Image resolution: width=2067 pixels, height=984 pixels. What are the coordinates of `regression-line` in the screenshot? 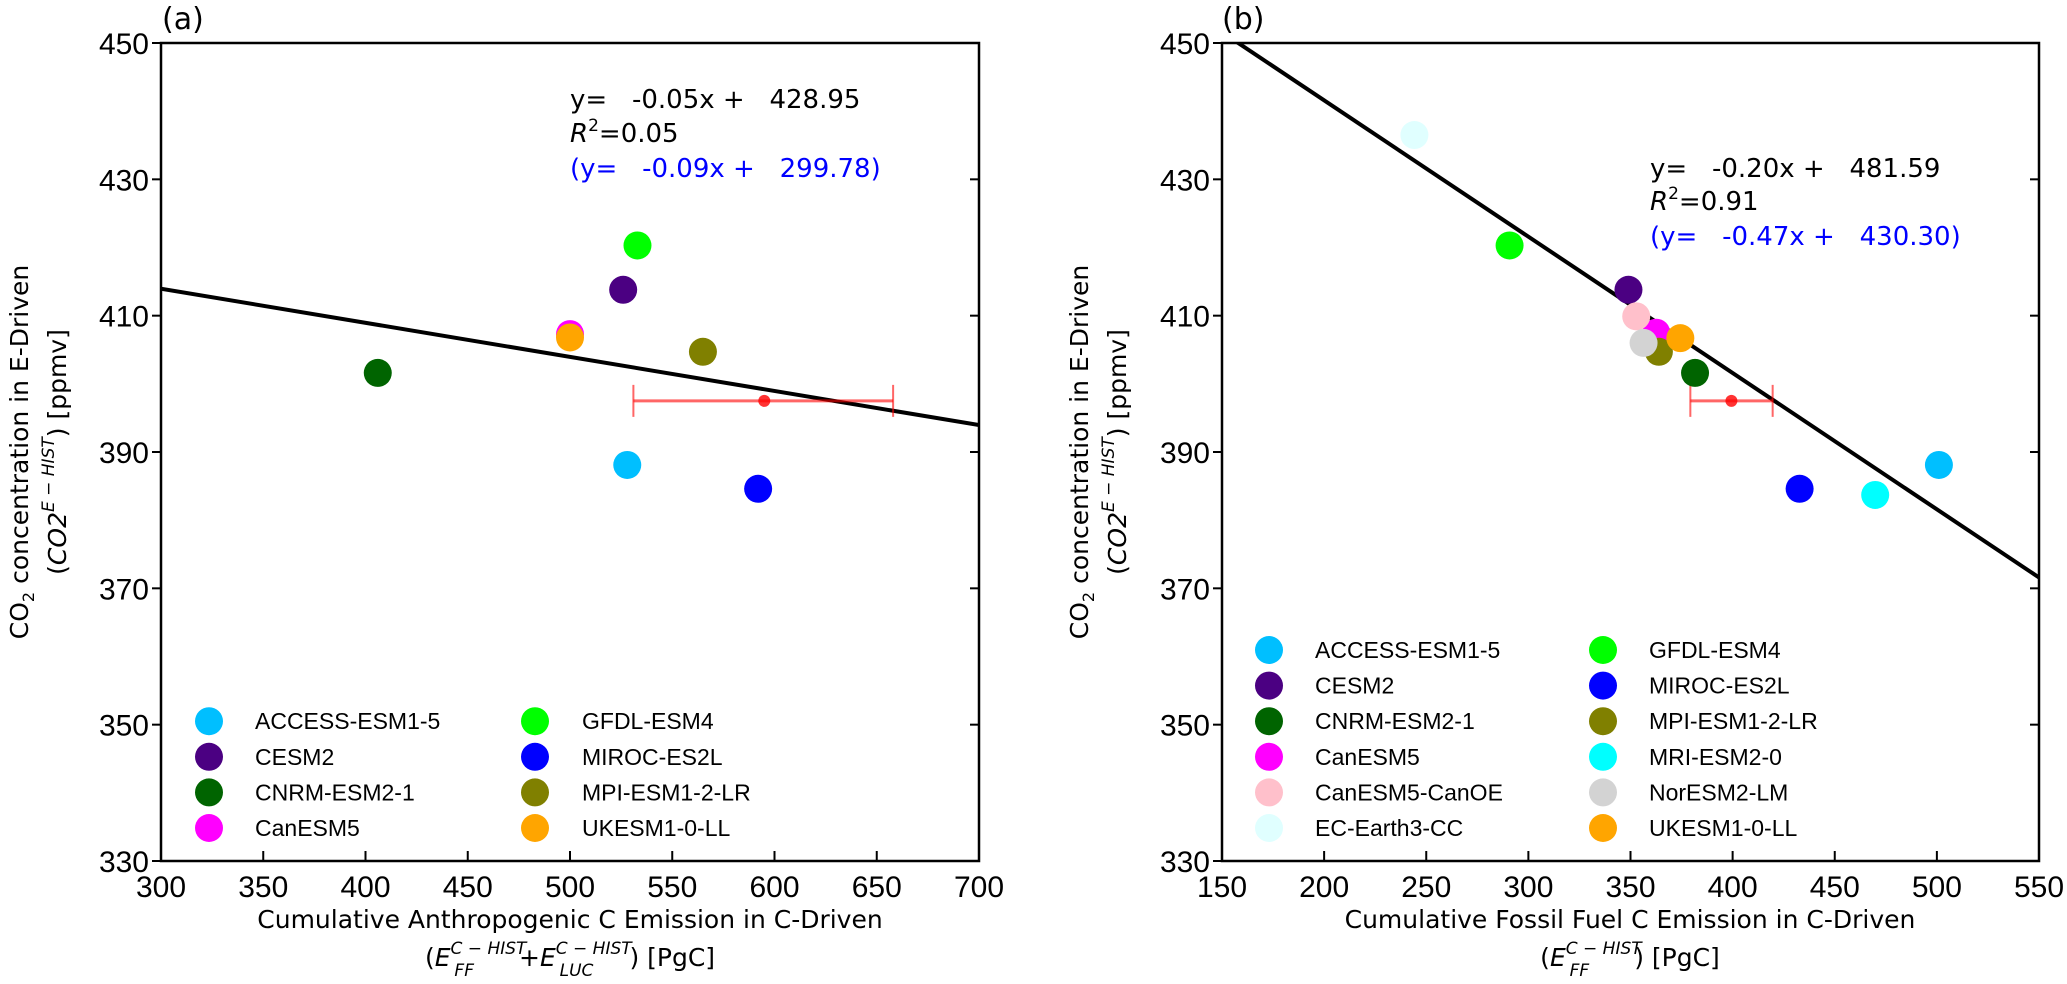 It's located at (570, 357).